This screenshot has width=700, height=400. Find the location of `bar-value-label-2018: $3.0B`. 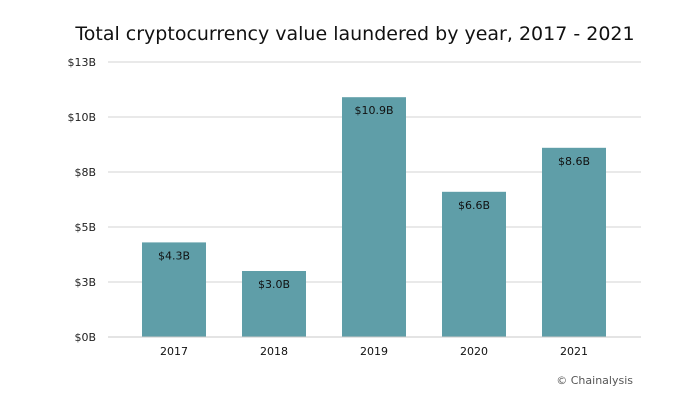

bar-value-label-2018: $3.0B is located at coordinates (274, 284).